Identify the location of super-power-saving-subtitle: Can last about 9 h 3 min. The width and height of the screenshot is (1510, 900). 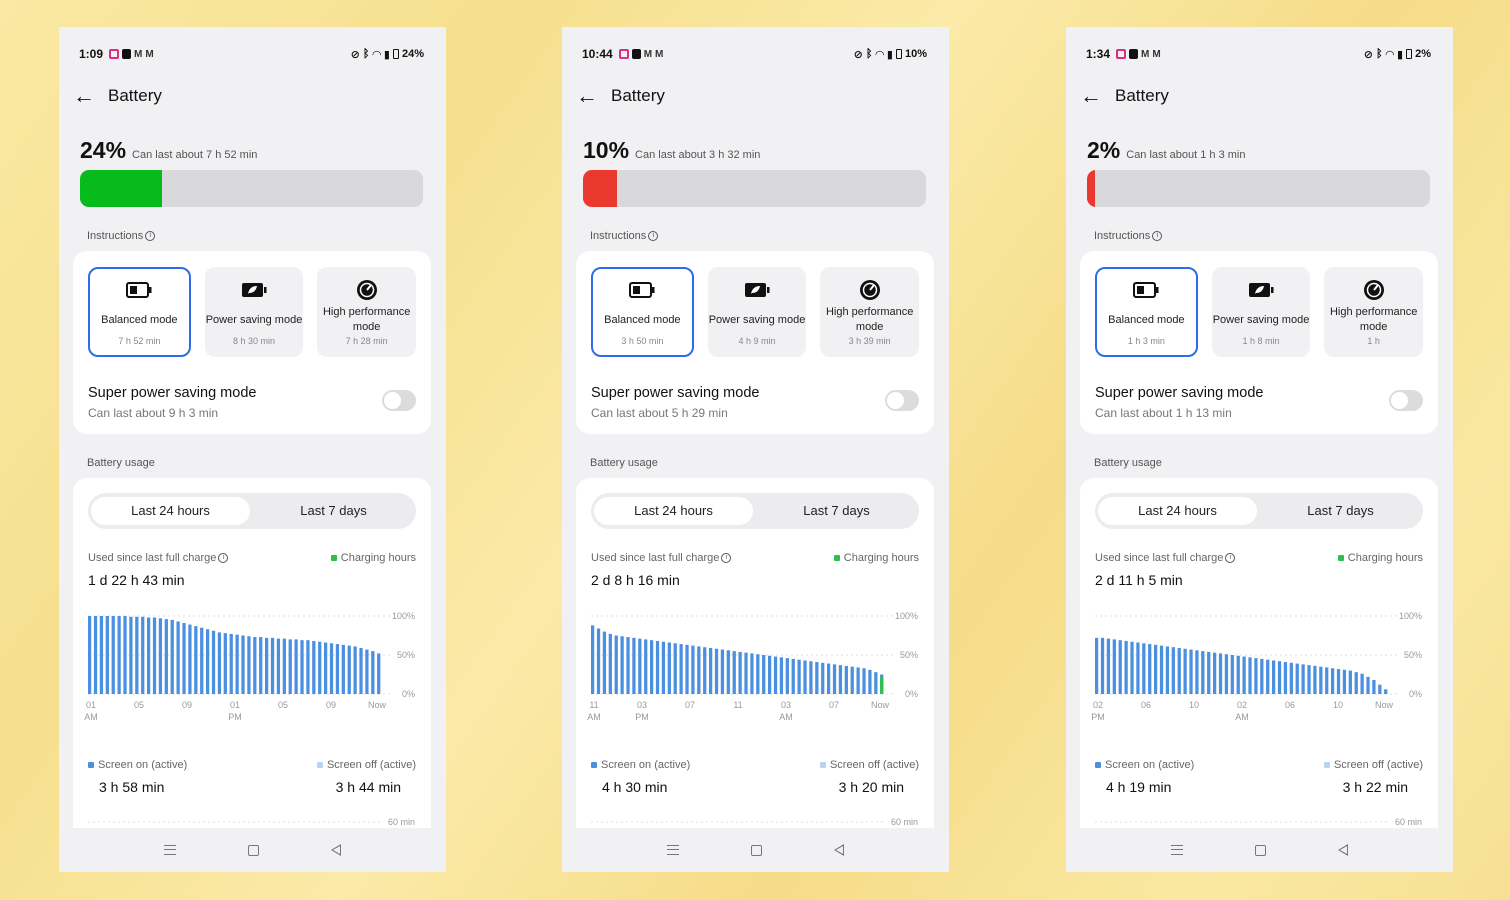
(153, 413).